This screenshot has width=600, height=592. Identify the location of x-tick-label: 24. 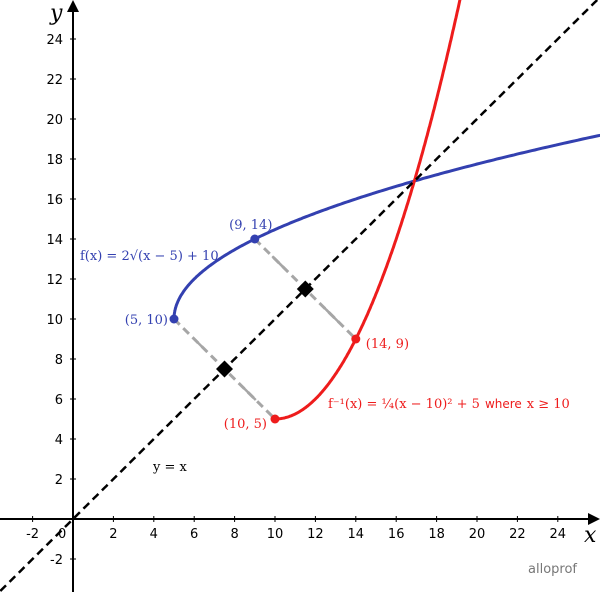
(558, 534).